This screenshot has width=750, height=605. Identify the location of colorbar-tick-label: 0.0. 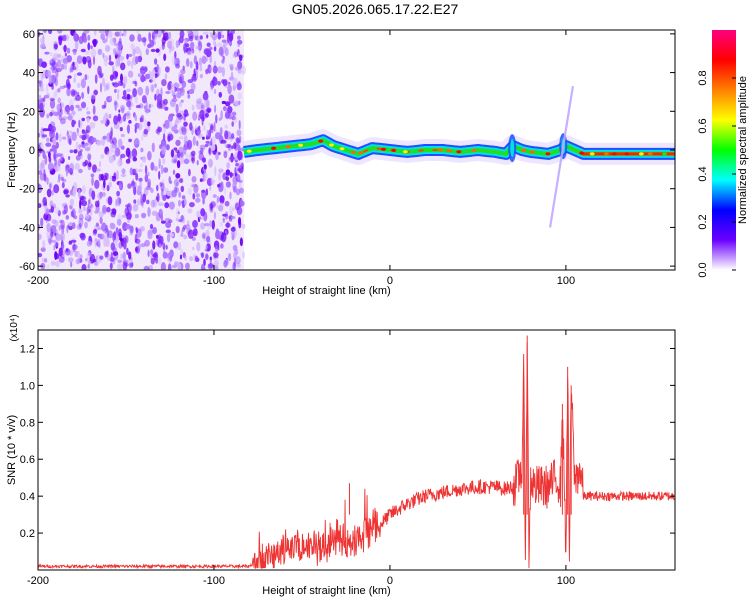
(703, 269).